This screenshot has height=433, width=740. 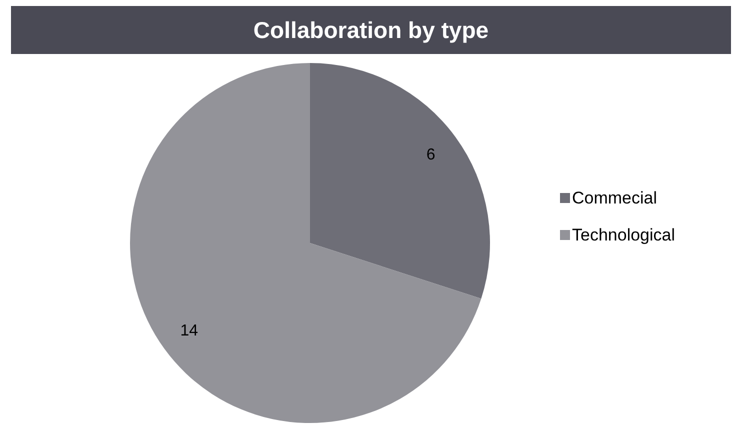 I want to click on data-label: 14, so click(x=189, y=331).